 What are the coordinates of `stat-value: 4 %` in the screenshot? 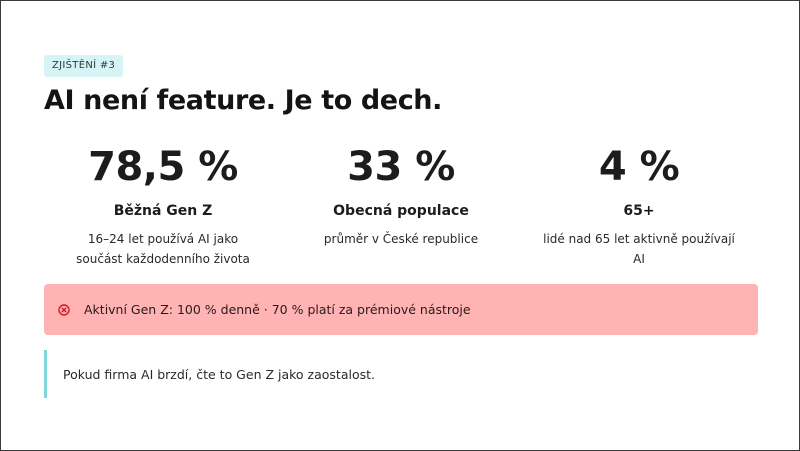 It's located at (639, 167).